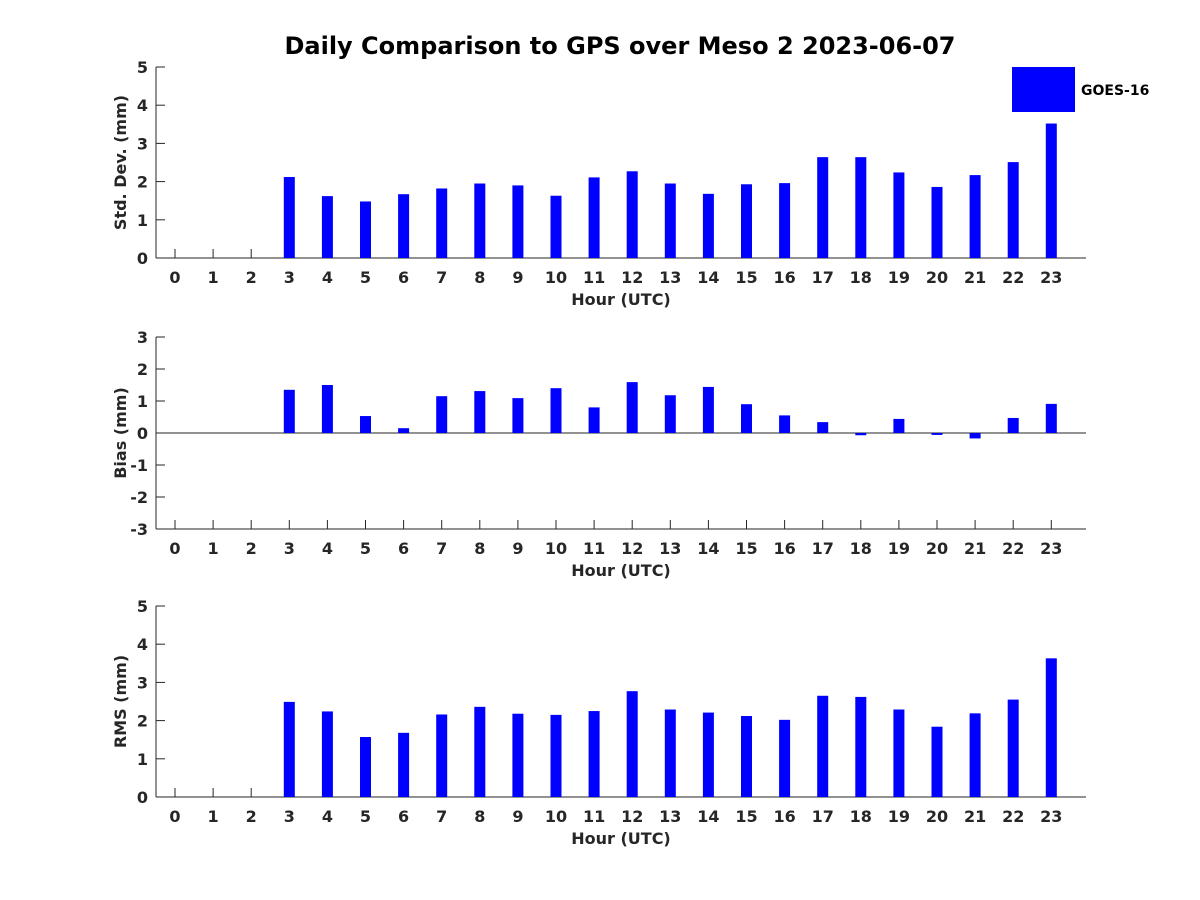 This screenshot has height=900, width=1200. Describe the element at coordinates (1013, 277) in the screenshot. I see `std-xtick-label-22: 22` at that location.